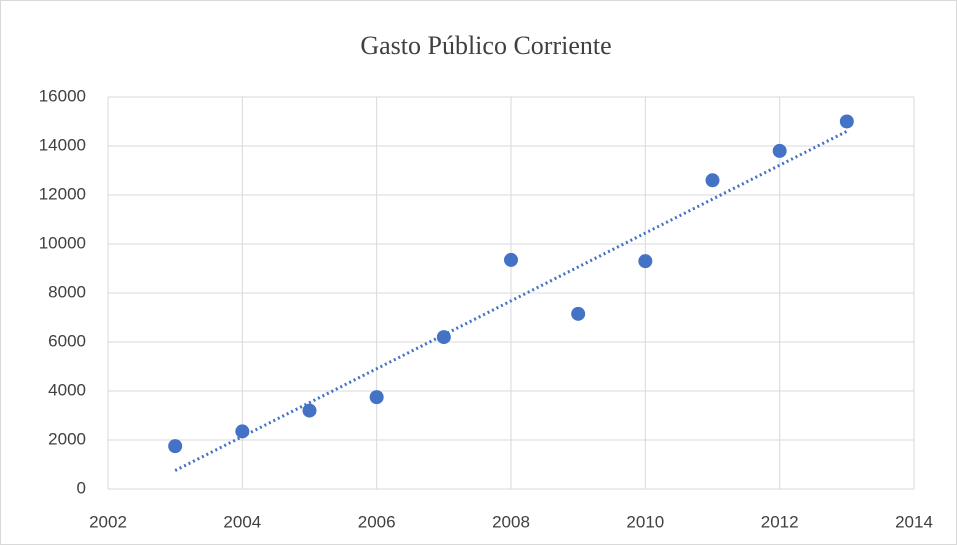 The height and width of the screenshot is (545, 957). What do you see at coordinates (67, 340) in the screenshot?
I see `y-tick-label: 6000` at bounding box center [67, 340].